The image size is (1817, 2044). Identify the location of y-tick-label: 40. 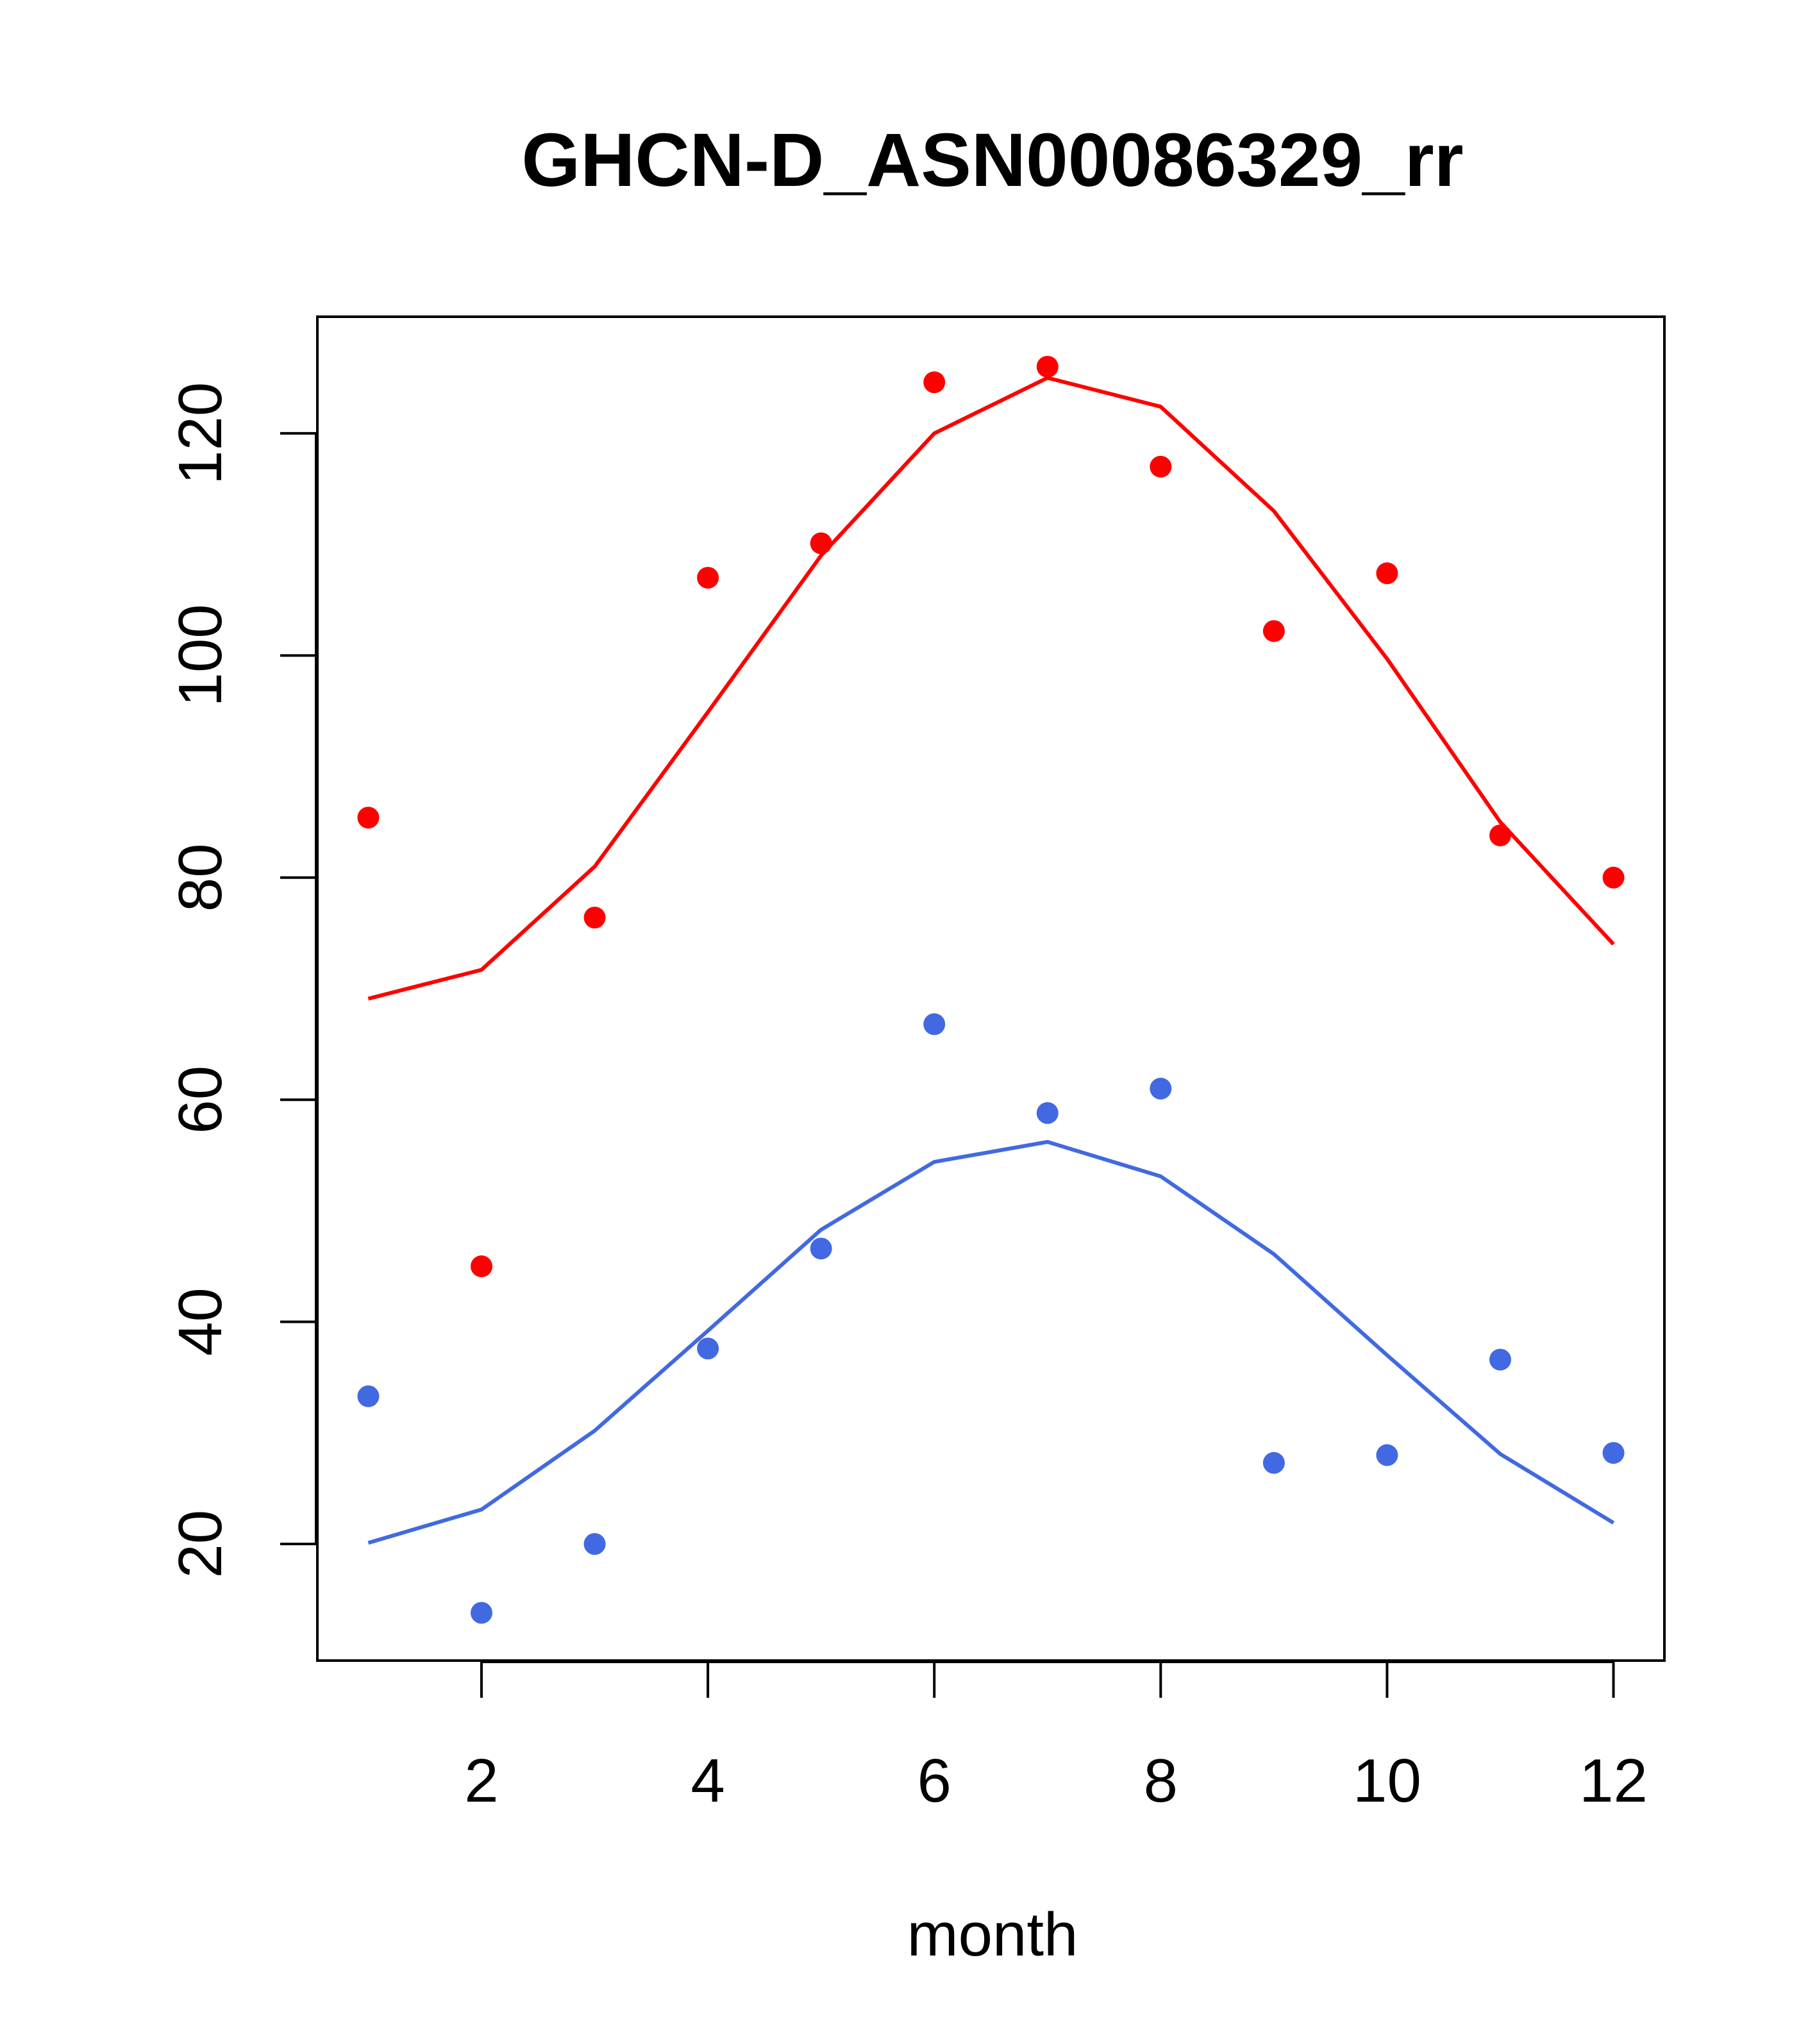
(201, 1321).